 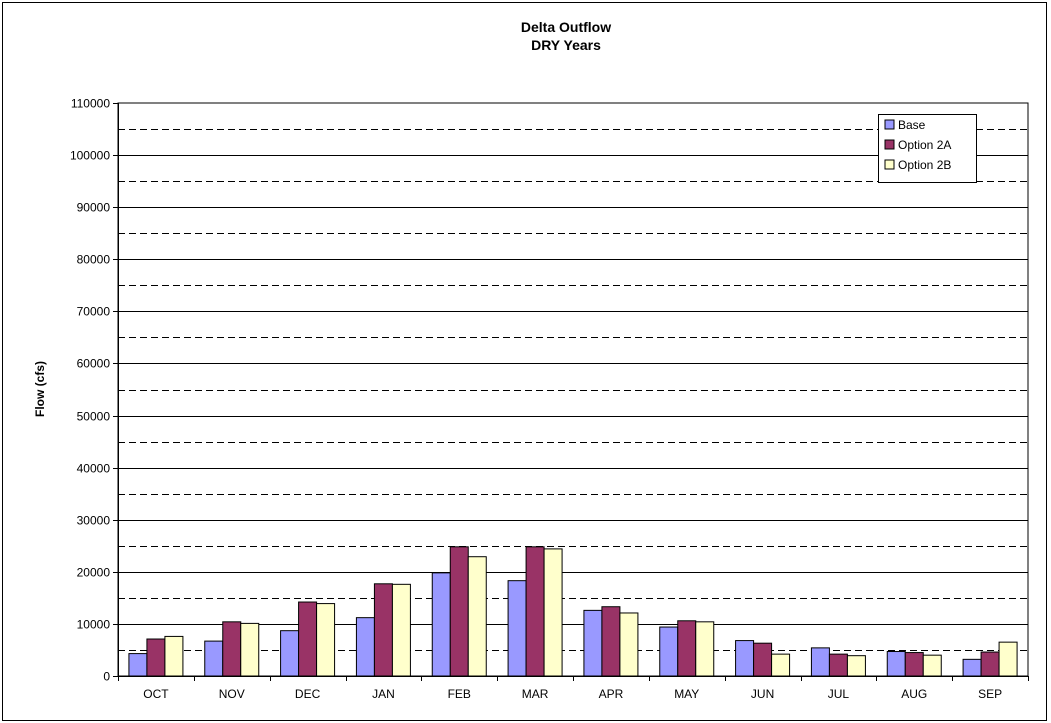 I want to click on bar-option-2a-jun, so click(x=763, y=659).